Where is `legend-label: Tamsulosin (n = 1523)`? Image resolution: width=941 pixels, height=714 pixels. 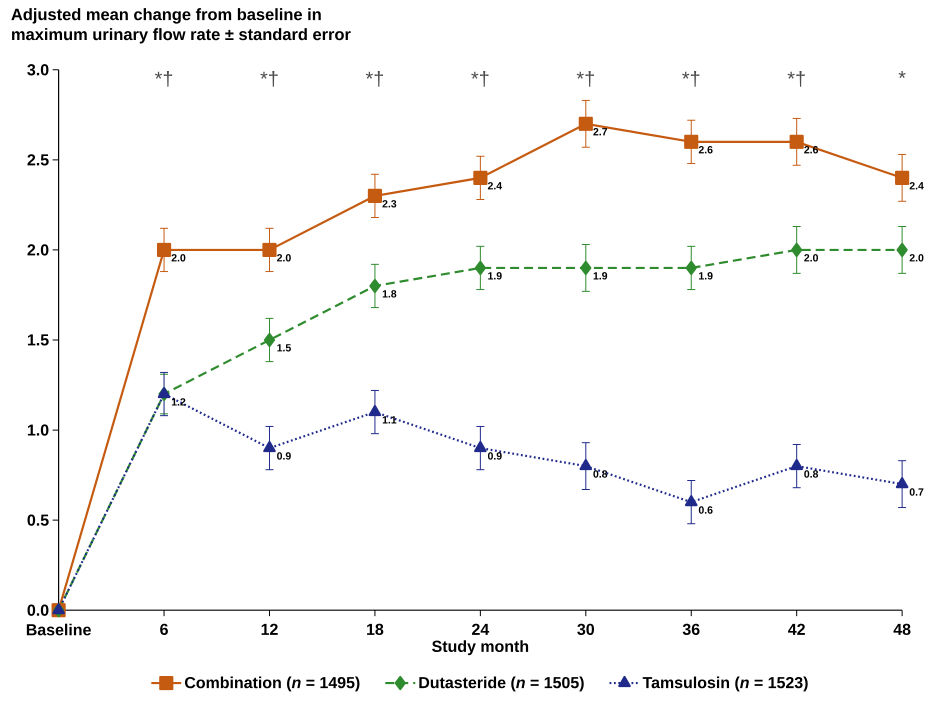 legend-label: Tamsulosin (n = 1523) is located at coordinates (725, 684).